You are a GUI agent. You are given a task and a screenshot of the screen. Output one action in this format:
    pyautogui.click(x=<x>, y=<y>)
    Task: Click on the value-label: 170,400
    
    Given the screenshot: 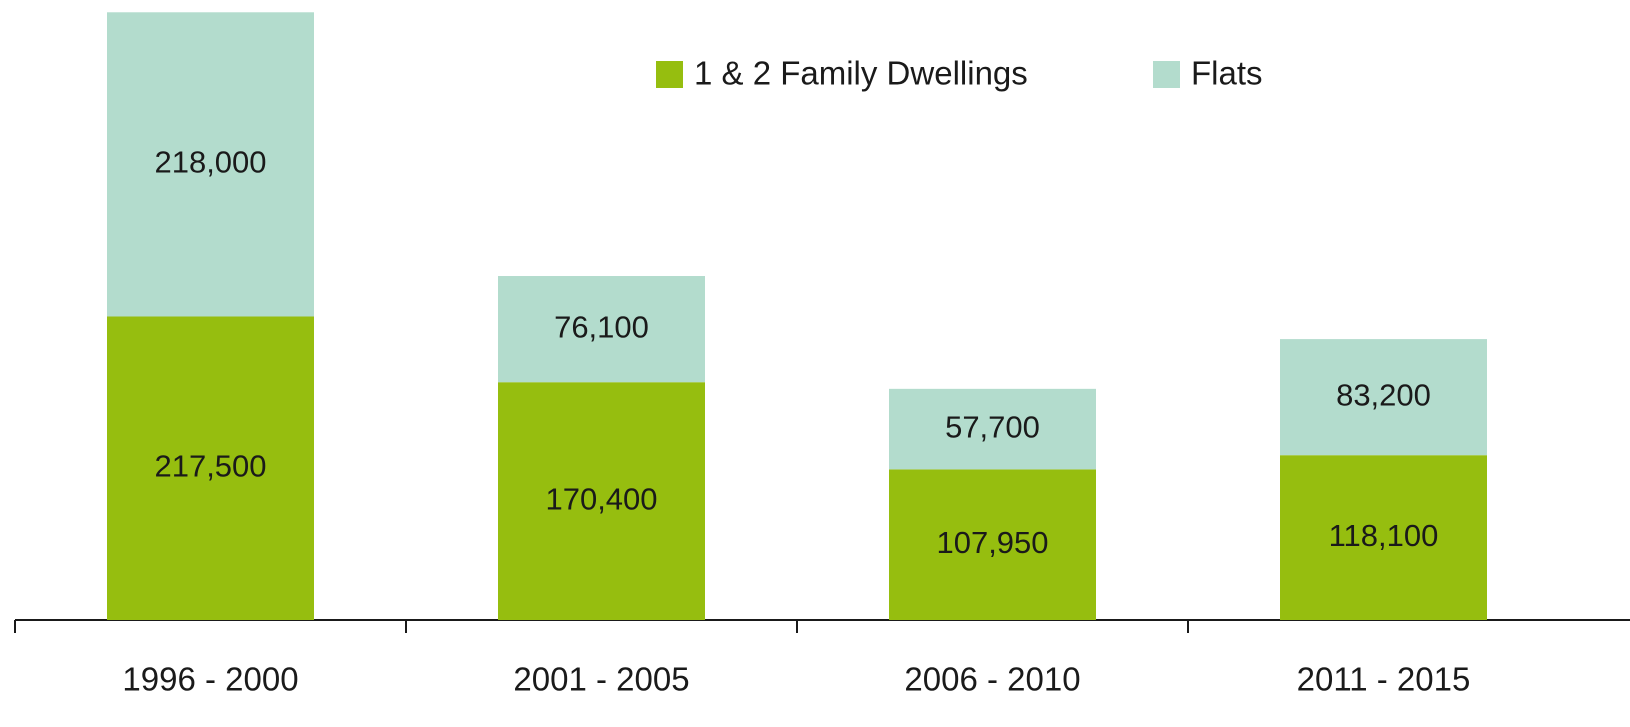 What is the action you would take?
    pyautogui.click(x=601, y=498)
    